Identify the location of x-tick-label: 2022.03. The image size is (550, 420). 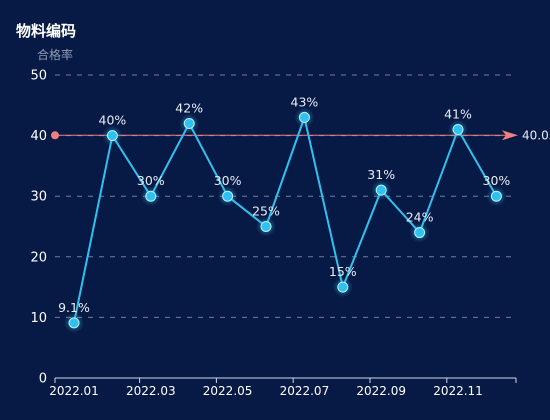
(151, 391).